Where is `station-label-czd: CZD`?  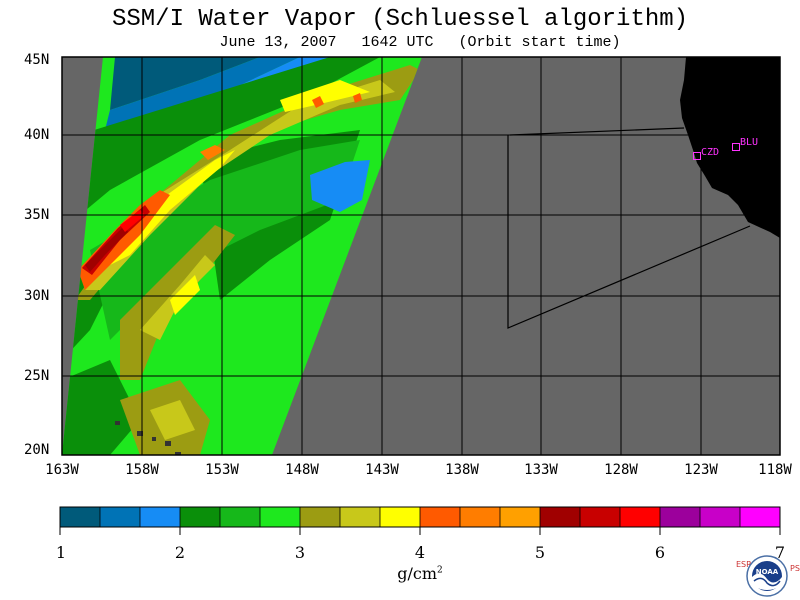 station-label-czd: CZD is located at coordinates (710, 152).